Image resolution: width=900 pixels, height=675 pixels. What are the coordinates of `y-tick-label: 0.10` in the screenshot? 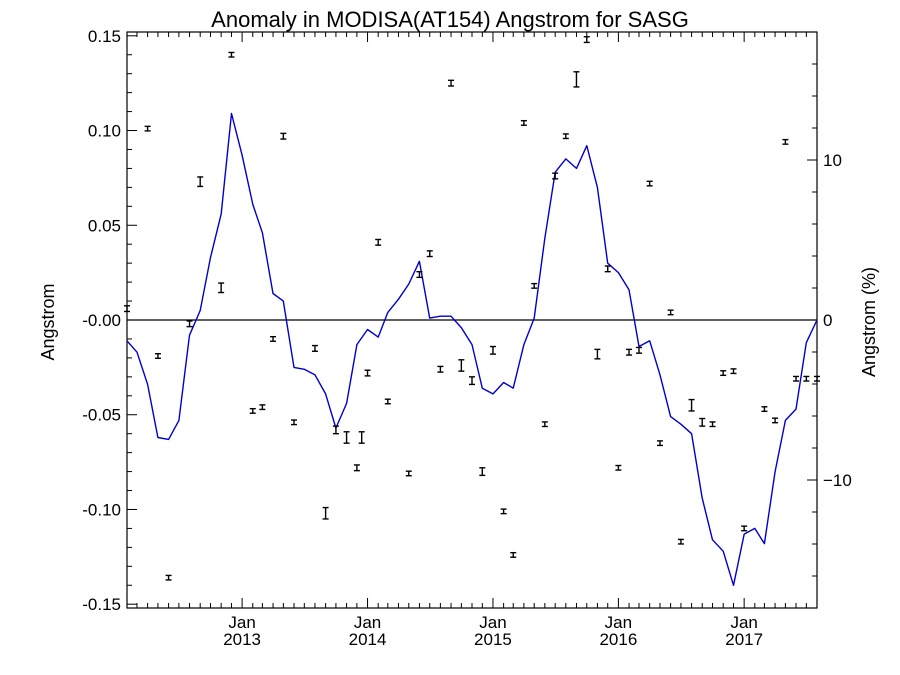 It's located at (104, 131).